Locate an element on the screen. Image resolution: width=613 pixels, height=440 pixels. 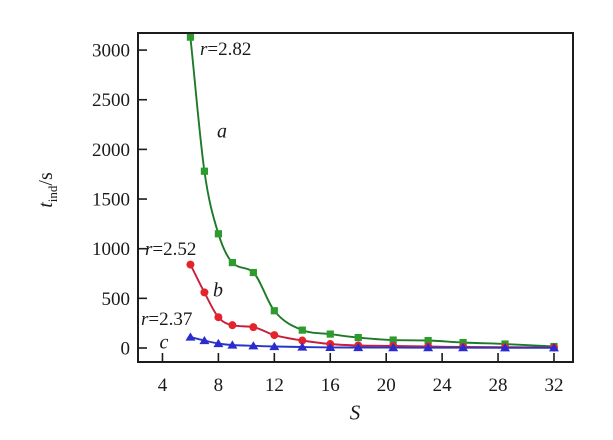
r-value-label-b: r=2.52 is located at coordinates (170, 250).